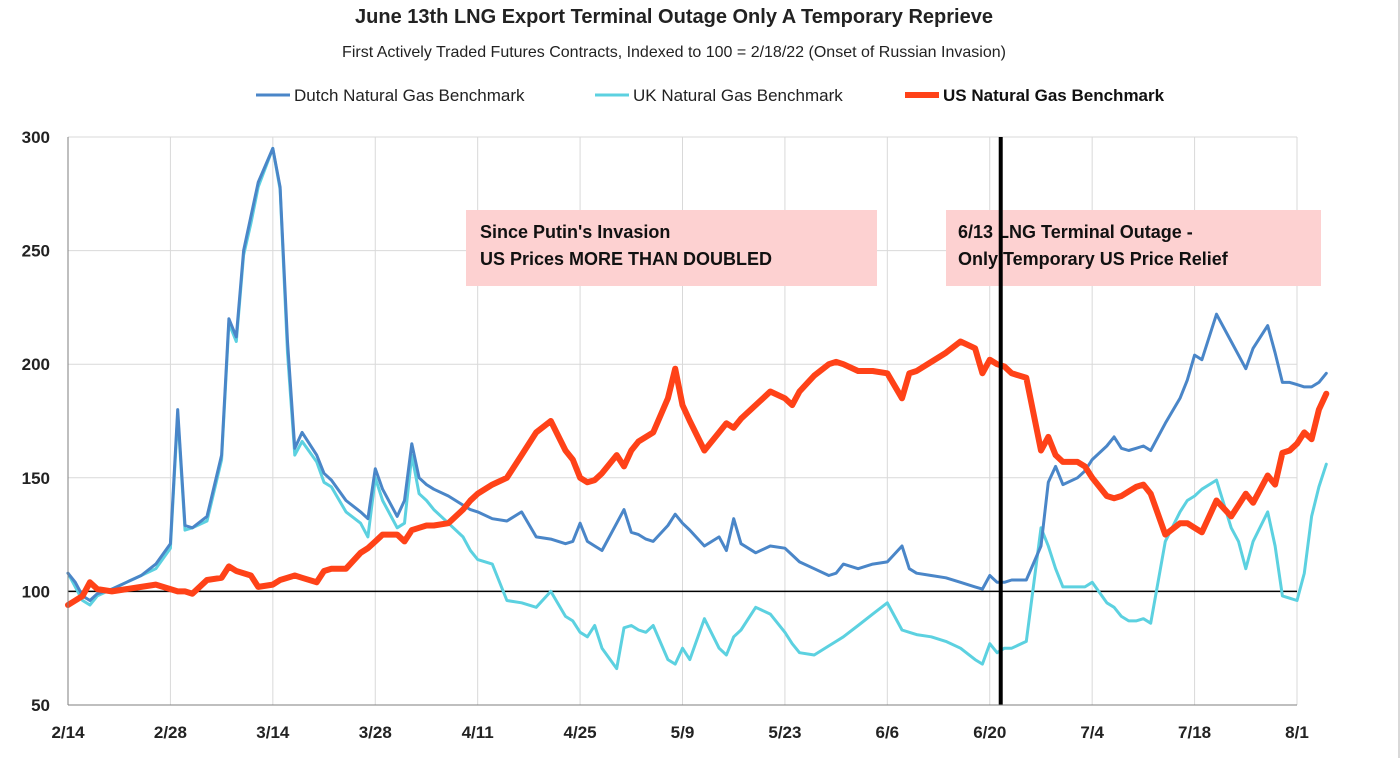 The width and height of the screenshot is (1400, 758). I want to click on x-tick-2-28: 2/28, so click(170, 732).